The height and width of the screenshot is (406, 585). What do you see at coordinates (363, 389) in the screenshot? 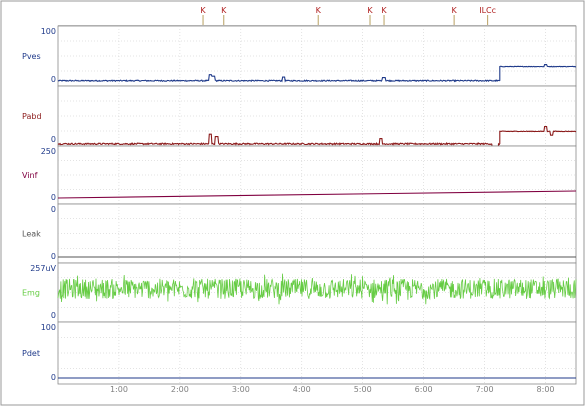
I see `x-tick-label: 5:00` at bounding box center [363, 389].